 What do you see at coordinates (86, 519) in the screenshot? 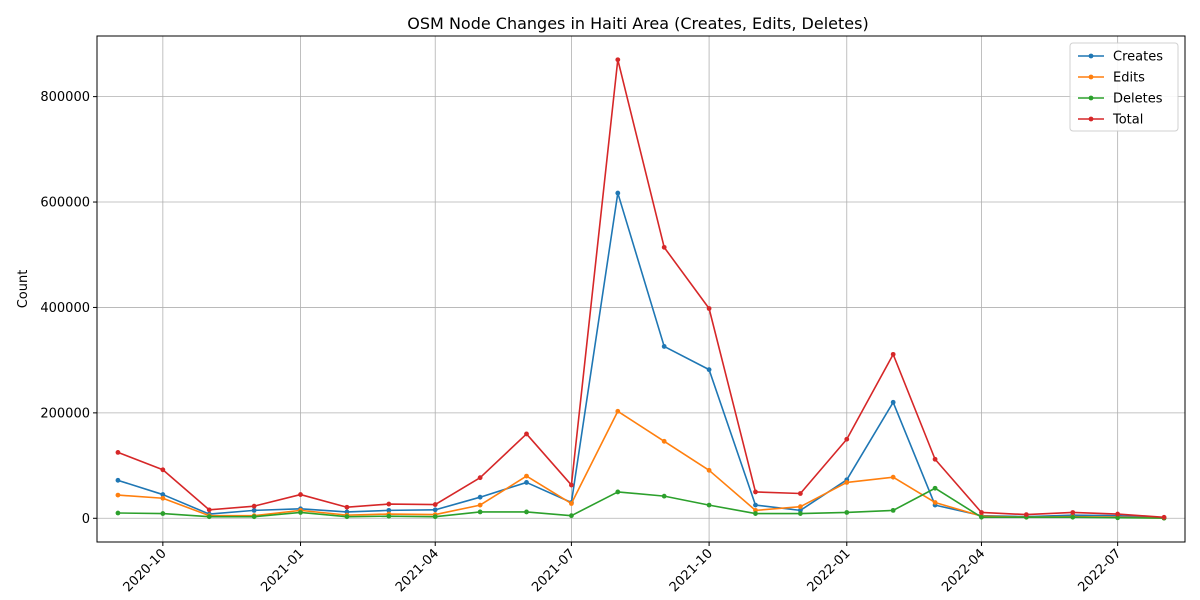
I see `y-tick-label: 0` at bounding box center [86, 519].